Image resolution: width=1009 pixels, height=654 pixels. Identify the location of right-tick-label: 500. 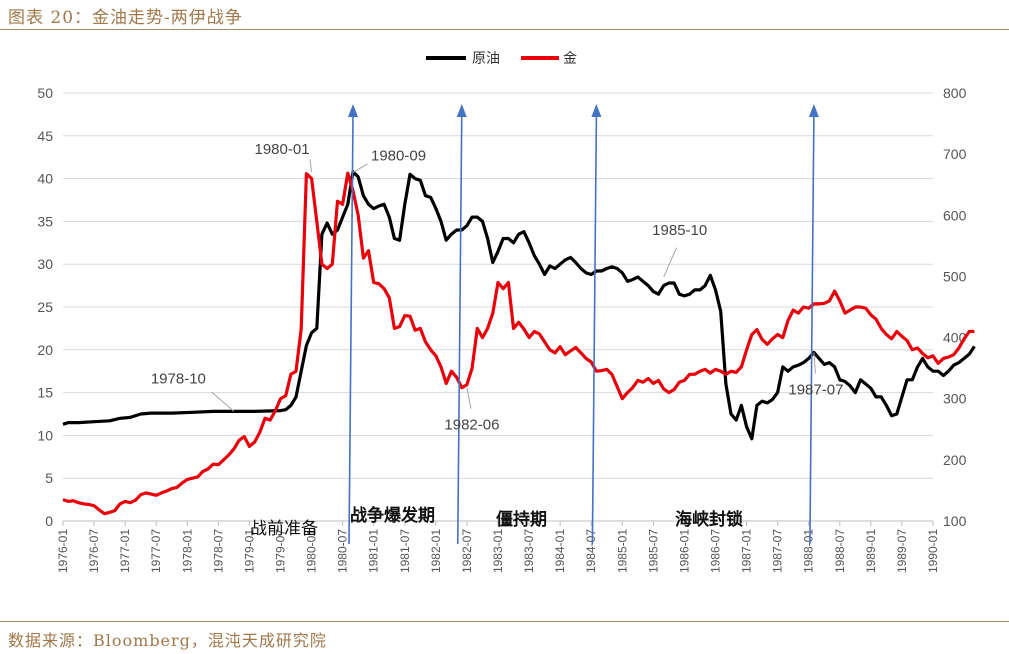
(955, 276).